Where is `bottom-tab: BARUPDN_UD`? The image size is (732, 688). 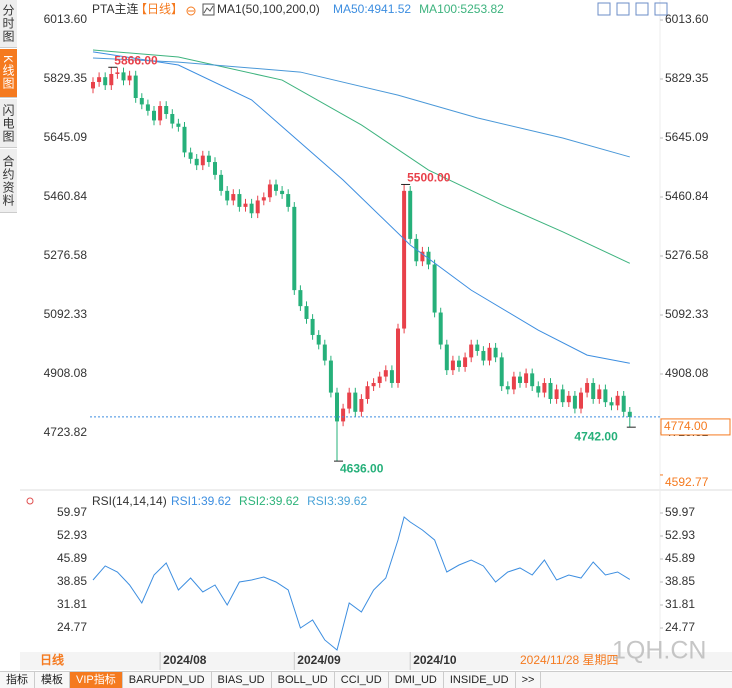 bottom-tab: BARUPDN_UD is located at coordinates (167, 680).